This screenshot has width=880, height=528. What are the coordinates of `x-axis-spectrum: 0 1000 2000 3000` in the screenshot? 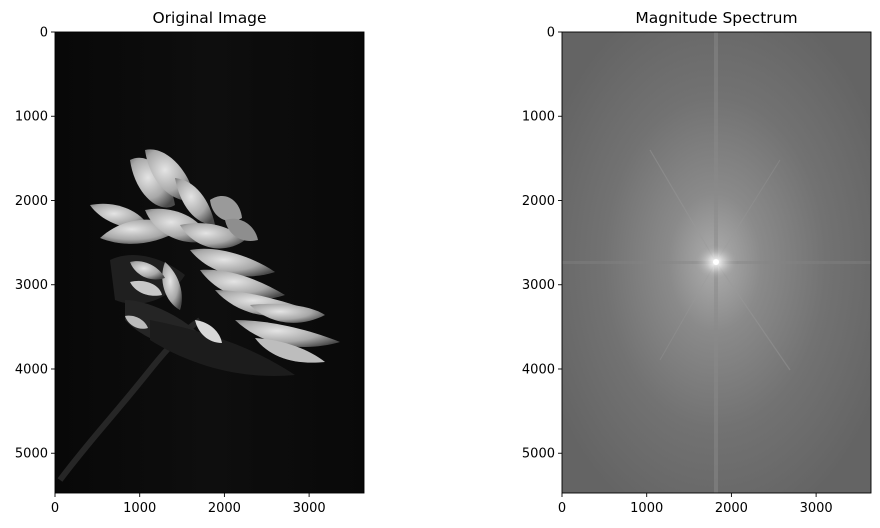 It's located at (695, 504).